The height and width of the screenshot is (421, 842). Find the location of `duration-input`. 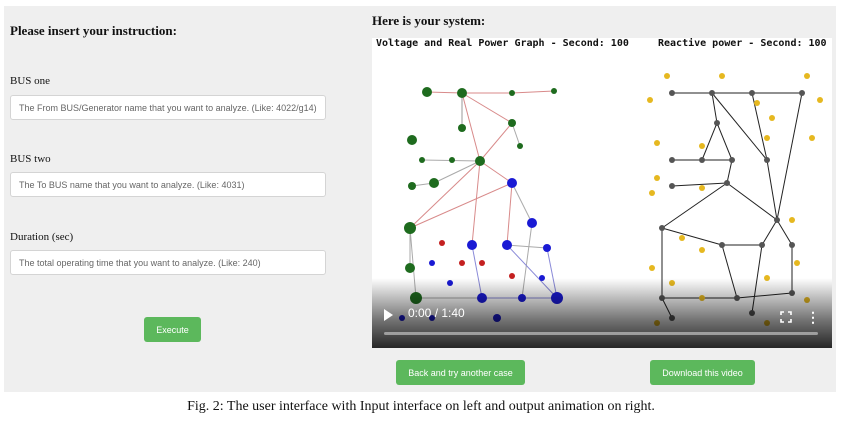

duration-input is located at coordinates (168, 262).